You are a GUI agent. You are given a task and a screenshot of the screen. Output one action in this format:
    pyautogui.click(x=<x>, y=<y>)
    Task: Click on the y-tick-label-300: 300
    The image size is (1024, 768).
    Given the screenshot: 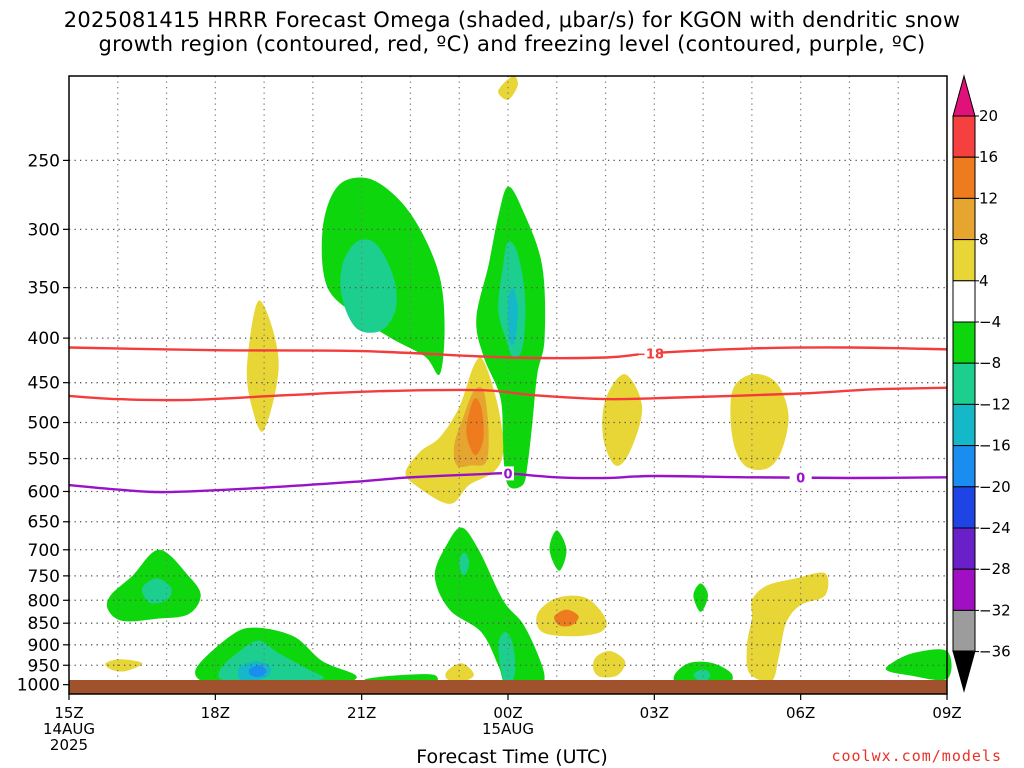 What is the action you would take?
    pyautogui.click(x=44, y=230)
    